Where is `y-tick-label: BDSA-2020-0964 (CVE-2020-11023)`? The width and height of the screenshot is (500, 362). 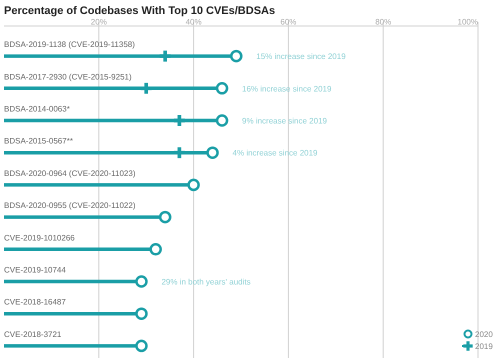
y-tick-label: BDSA-2020-0964 (CVE-2020-11023) is located at coordinates (70, 173).